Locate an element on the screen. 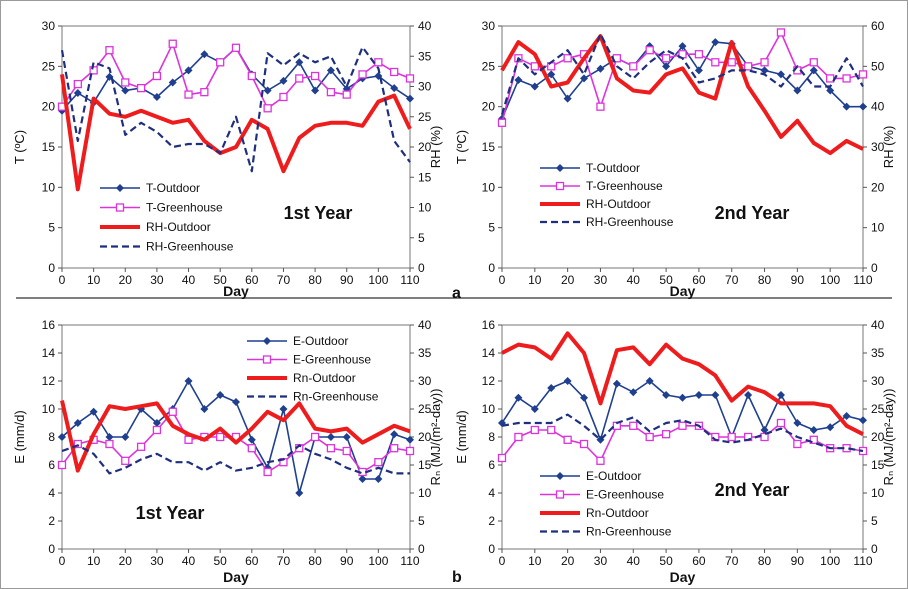  x-tick-label: 10 is located at coordinates (94, 280).